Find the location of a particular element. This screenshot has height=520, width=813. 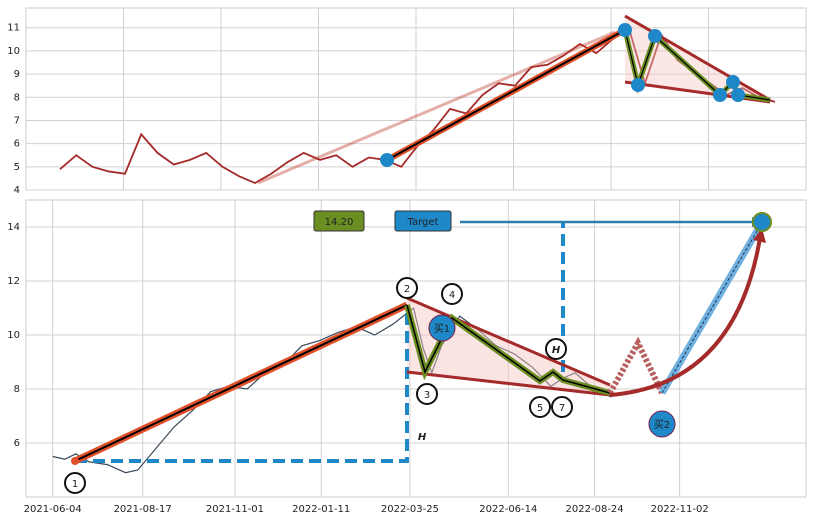

annotation-label: Target is located at coordinates (423, 222).